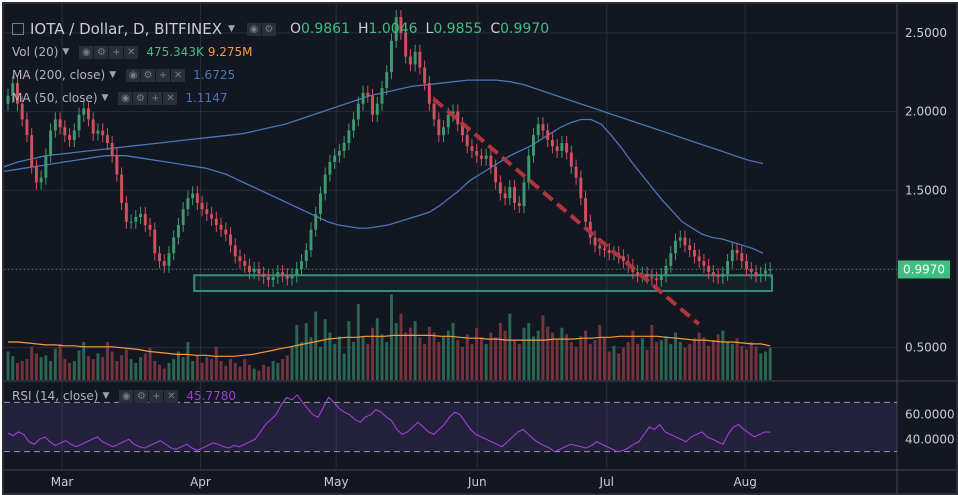 This screenshot has width=958, height=495. I want to click on ma200-line, so click(384, 123).